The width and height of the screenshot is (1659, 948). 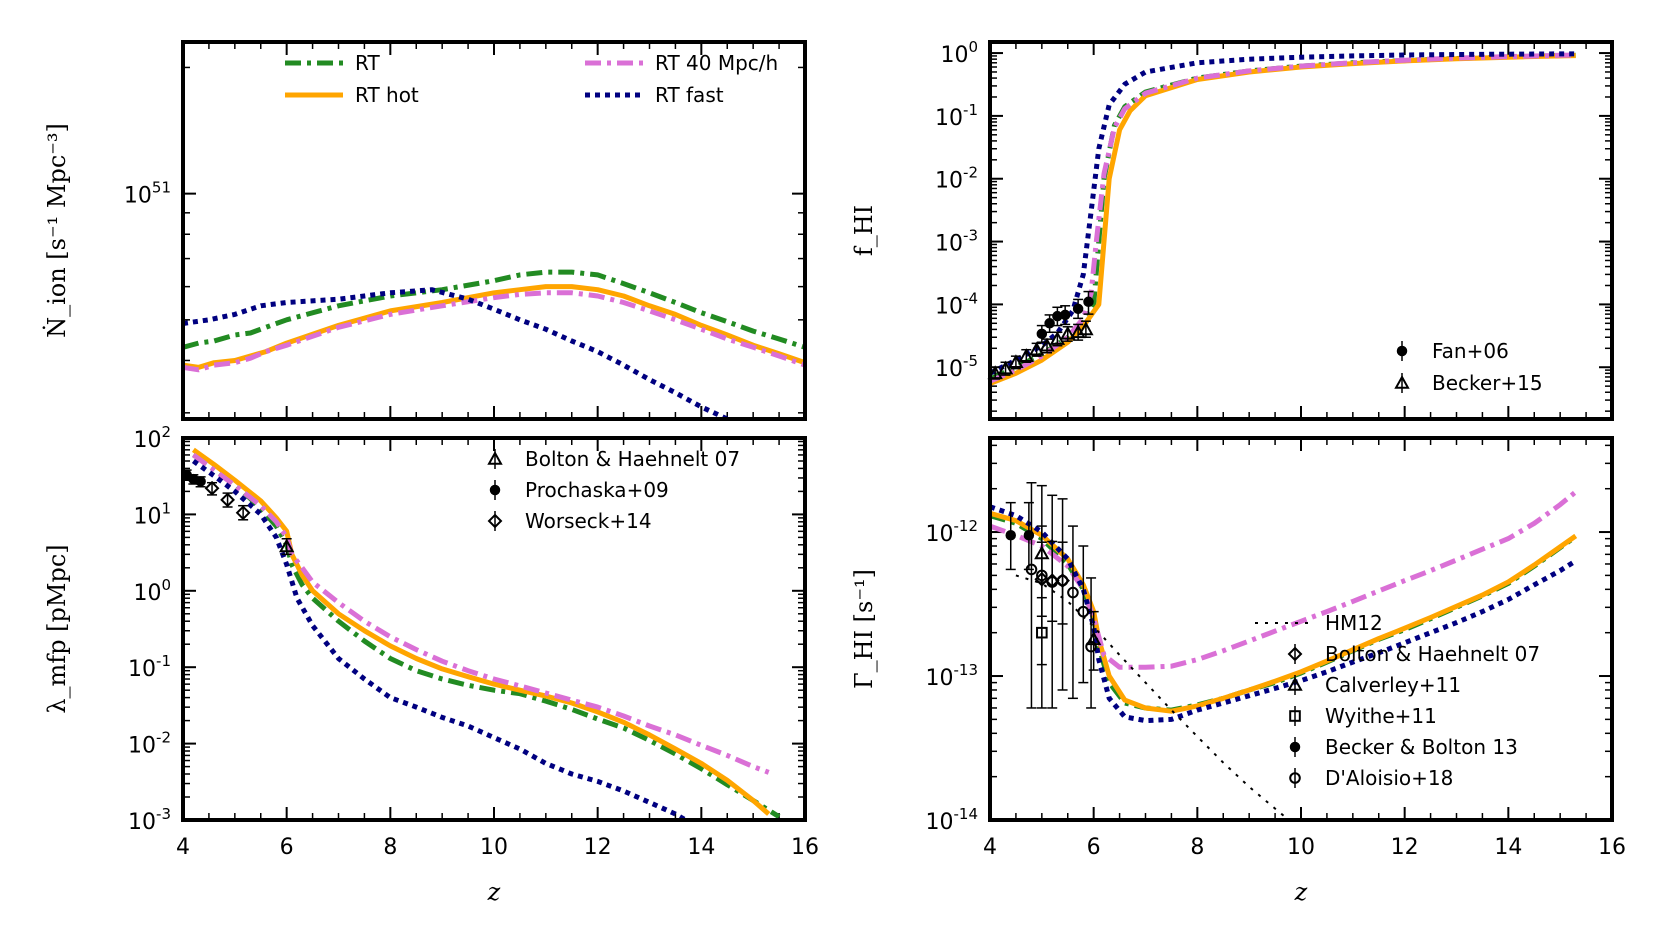 What do you see at coordinates (716, 63) in the screenshot?
I see `legend-label: RT 40 Mpc/h` at bounding box center [716, 63].